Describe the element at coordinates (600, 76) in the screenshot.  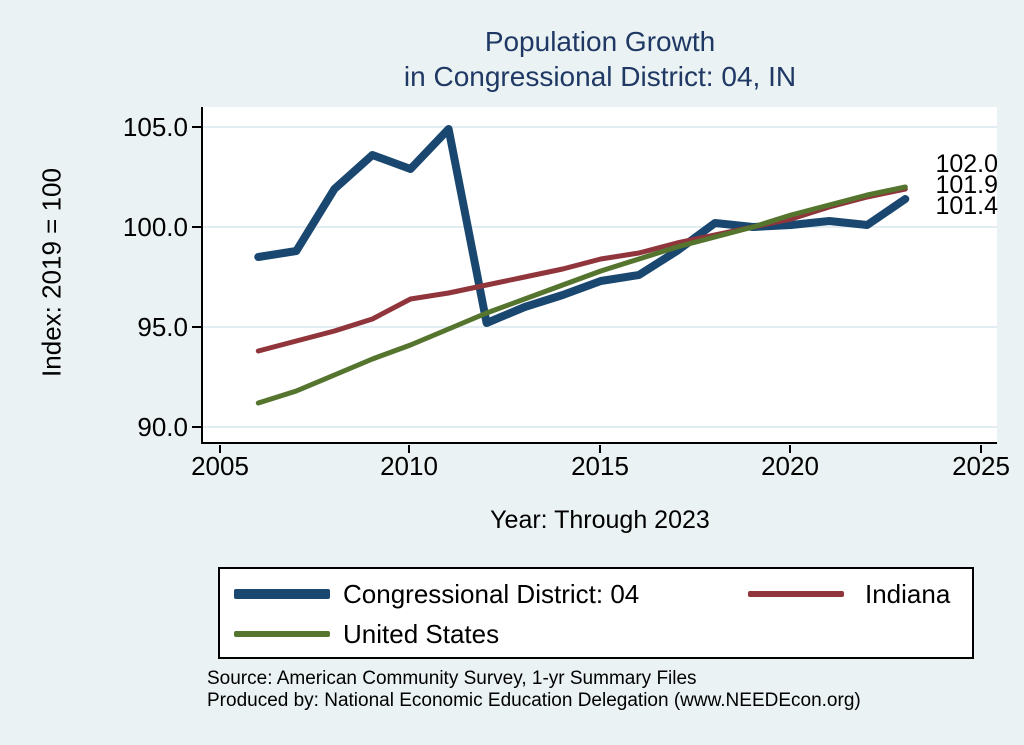
I see `chart-title-line-2: in Congressional District: 04, IN` at that location.